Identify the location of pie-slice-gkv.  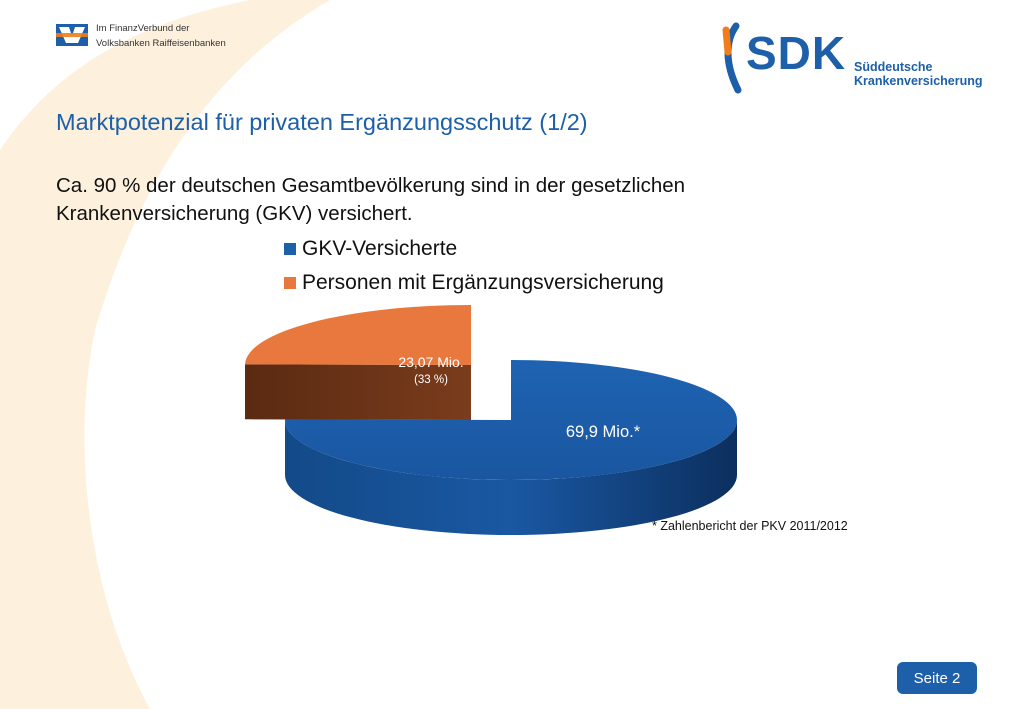
(510, 420).